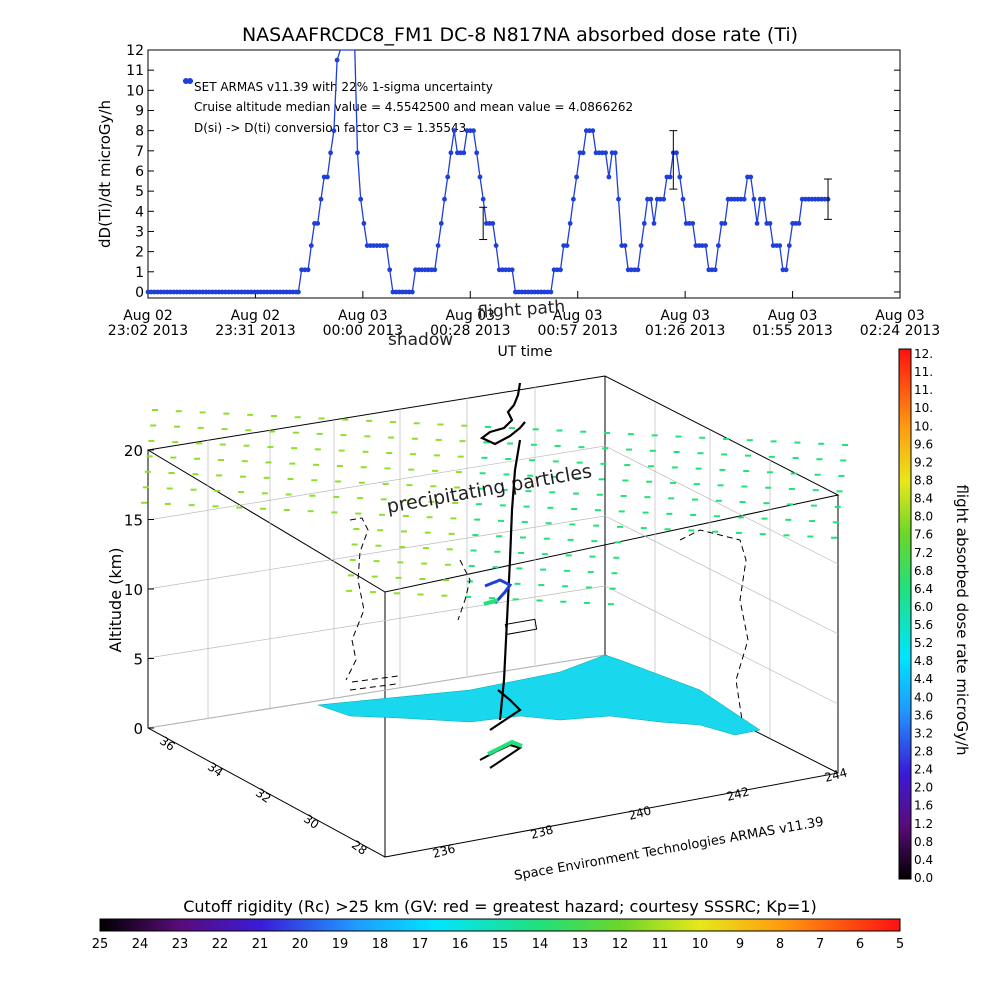 This screenshot has height=1000, width=1000. Describe the element at coordinates (923, 752) in the screenshot. I see `colorbar-tick-label: 2.8` at that location.